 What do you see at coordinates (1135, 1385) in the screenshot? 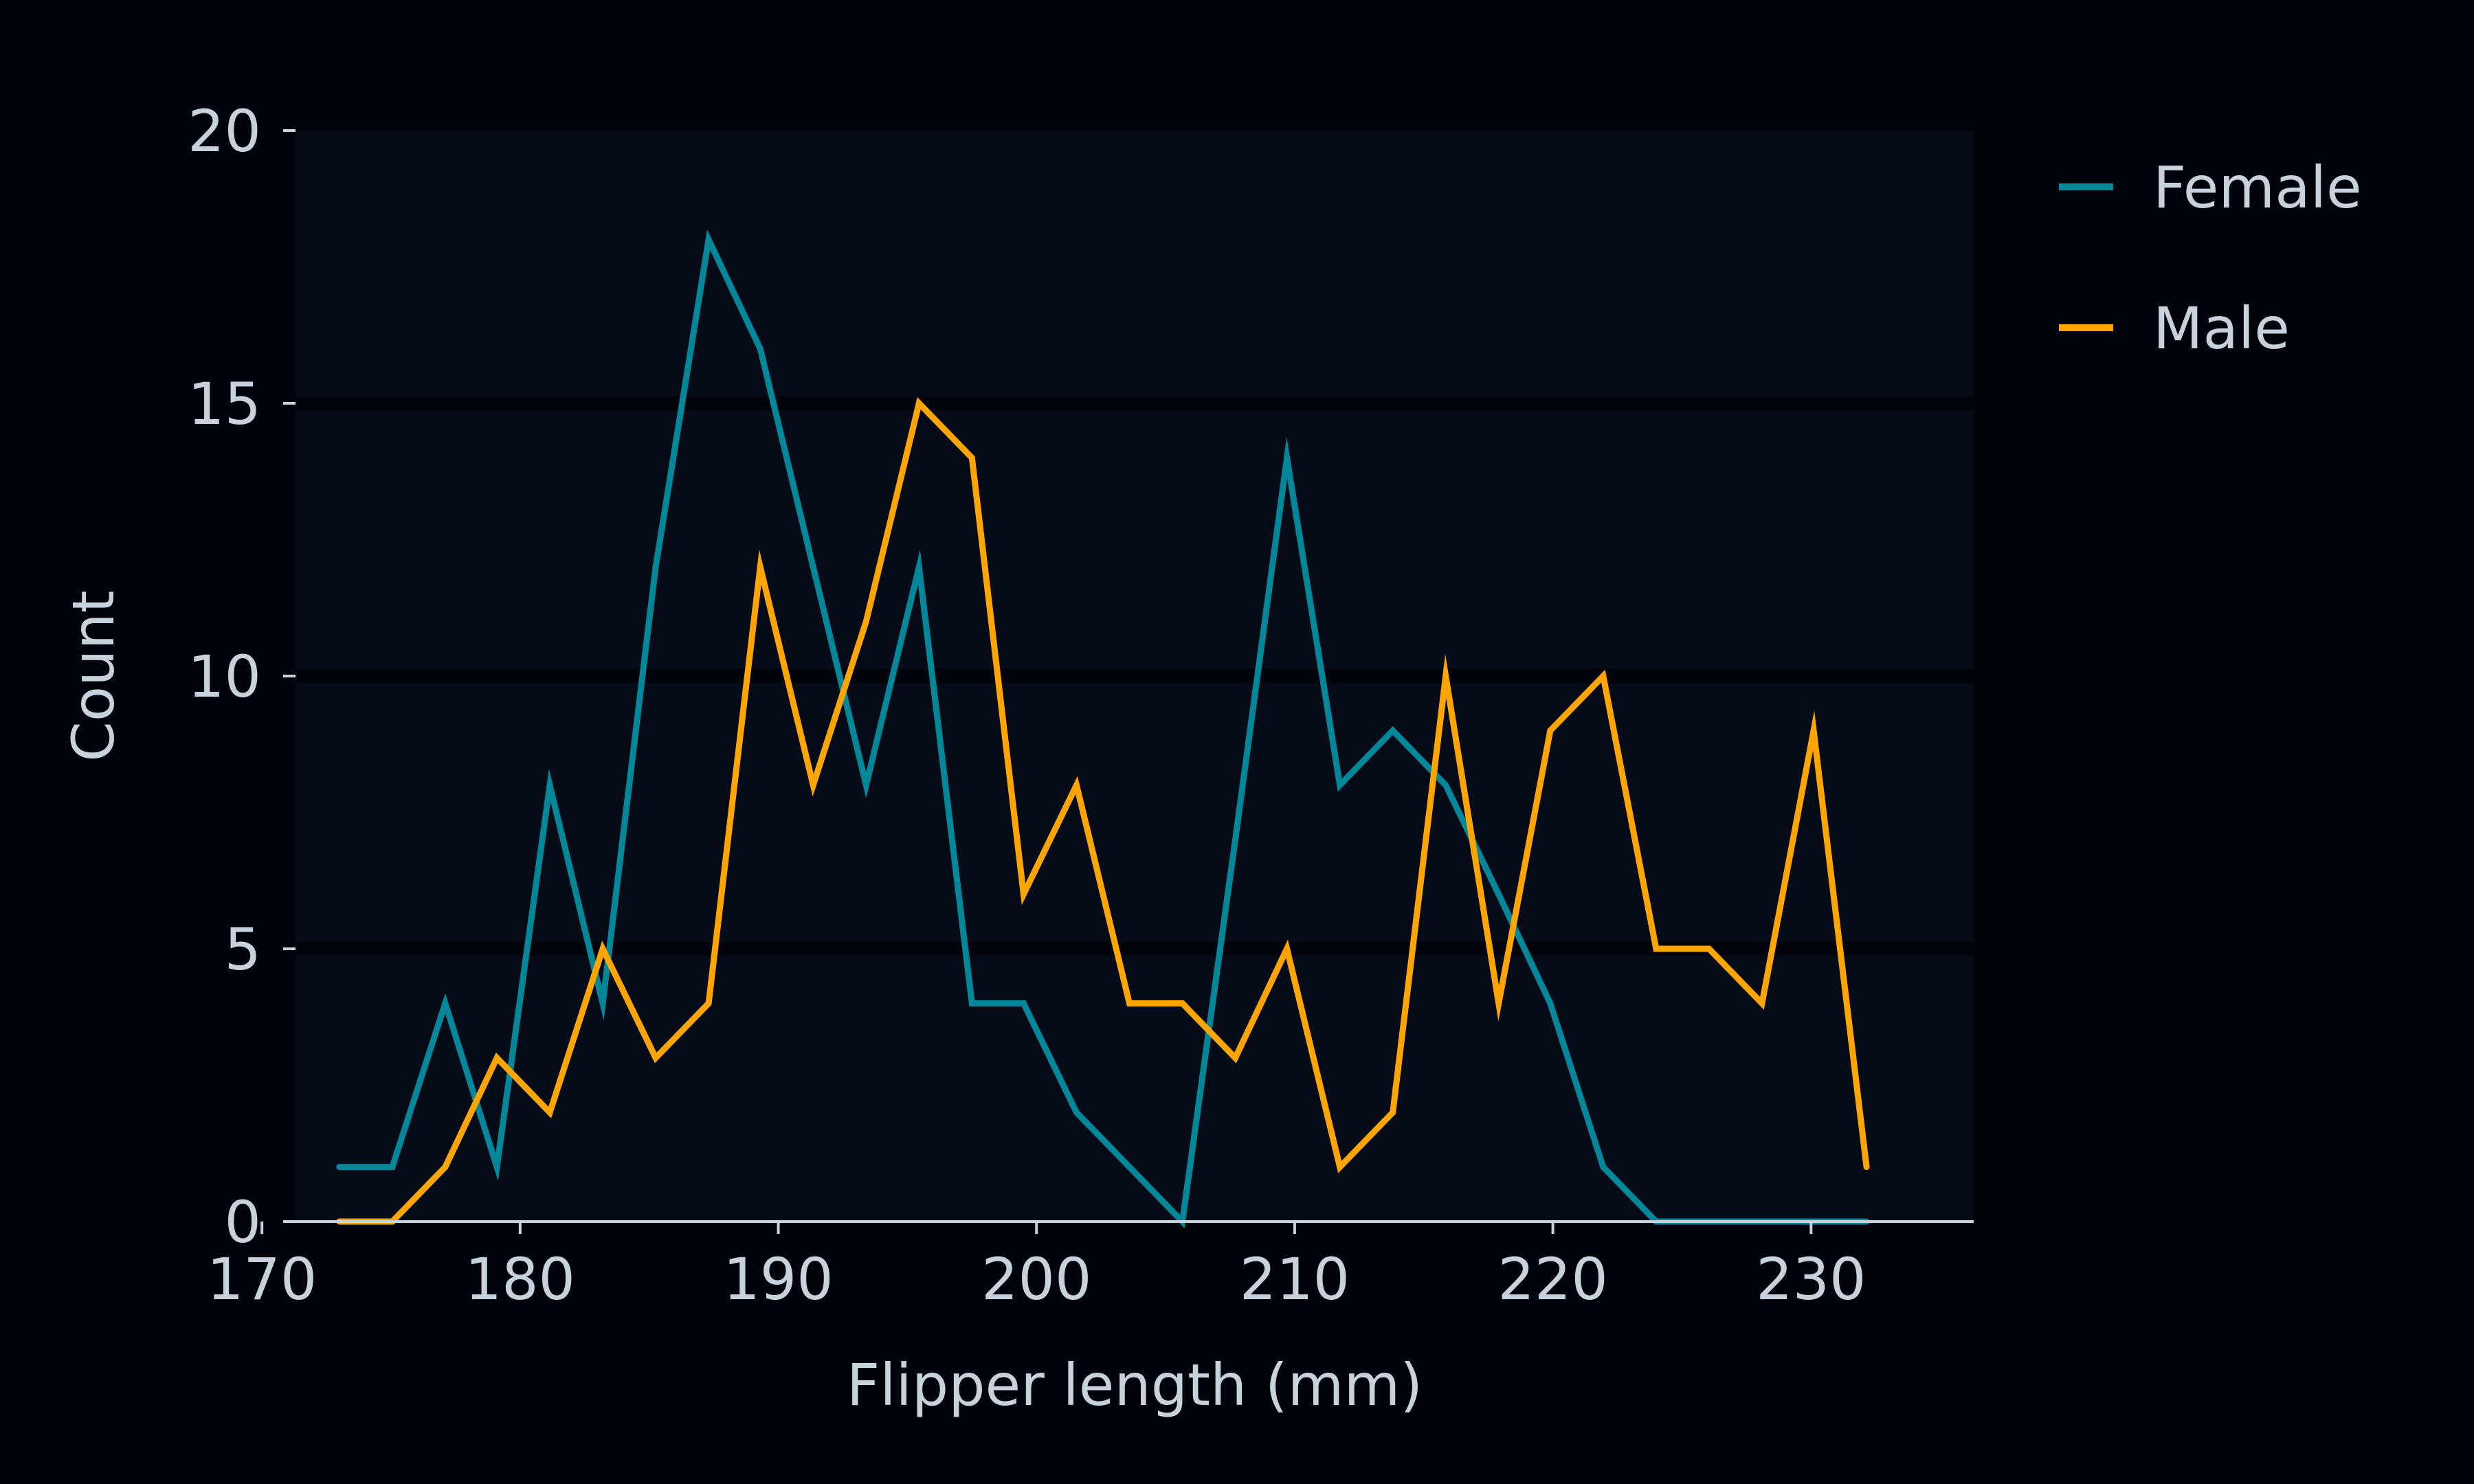
I see `x-axis-label: Flipper length (mm)` at bounding box center [1135, 1385].